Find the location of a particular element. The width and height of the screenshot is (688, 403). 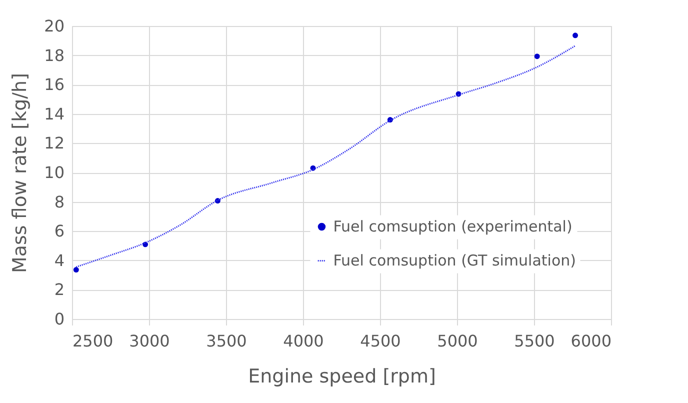

x-tick-label: 4000 is located at coordinates (303, 341).